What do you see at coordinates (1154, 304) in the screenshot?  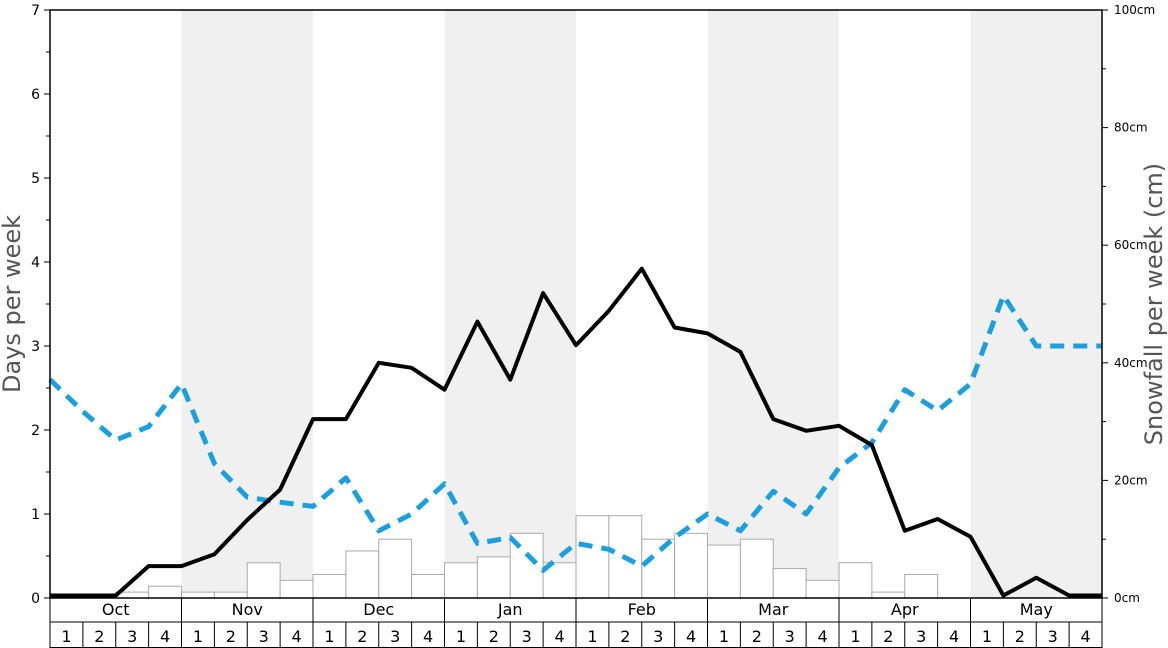 I see `right-axis-label: Snowfall per week (cm)` at bounding box center [1154, 304].